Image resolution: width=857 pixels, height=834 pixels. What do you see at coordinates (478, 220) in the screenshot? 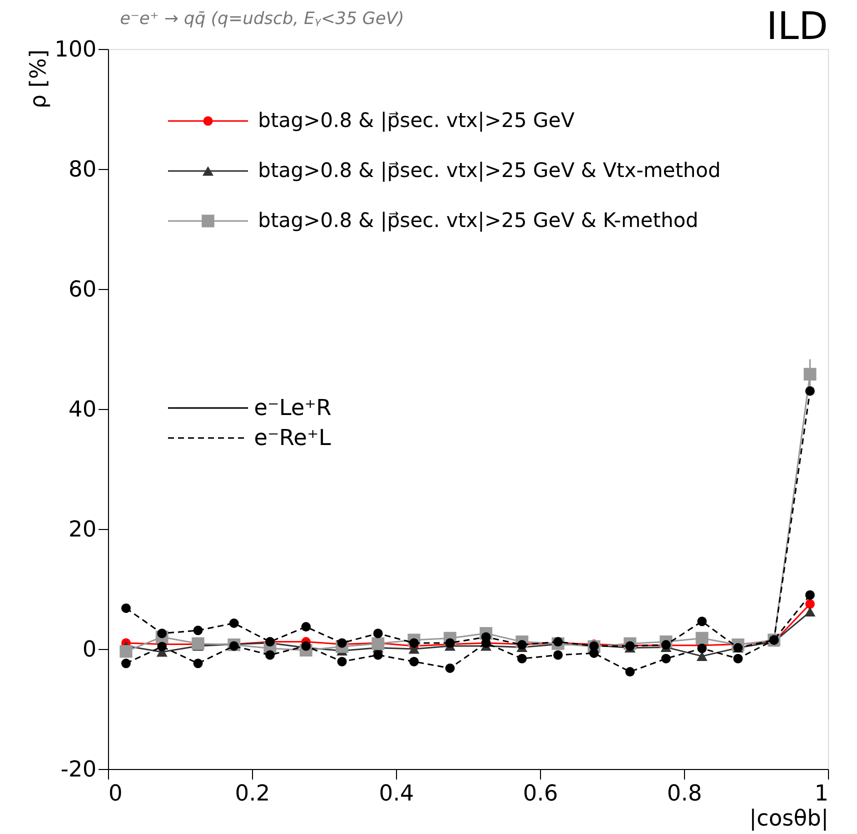
I see `legend-label: btag>0.8 & |p⃗sec. vtx|>25 GeV & K-method` at bounding box center [478, 220].